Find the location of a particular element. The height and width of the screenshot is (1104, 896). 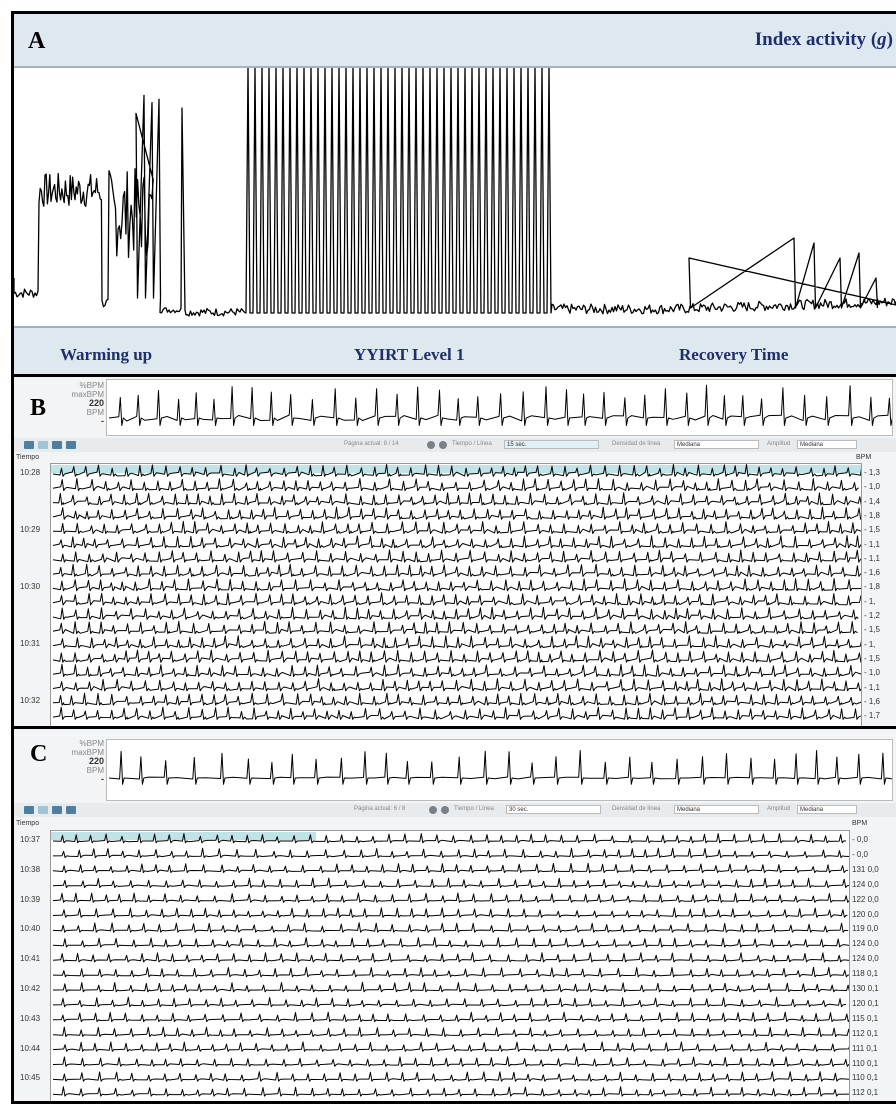

time-per-line-select: 15 sec. is located at coordinates (551, 444).